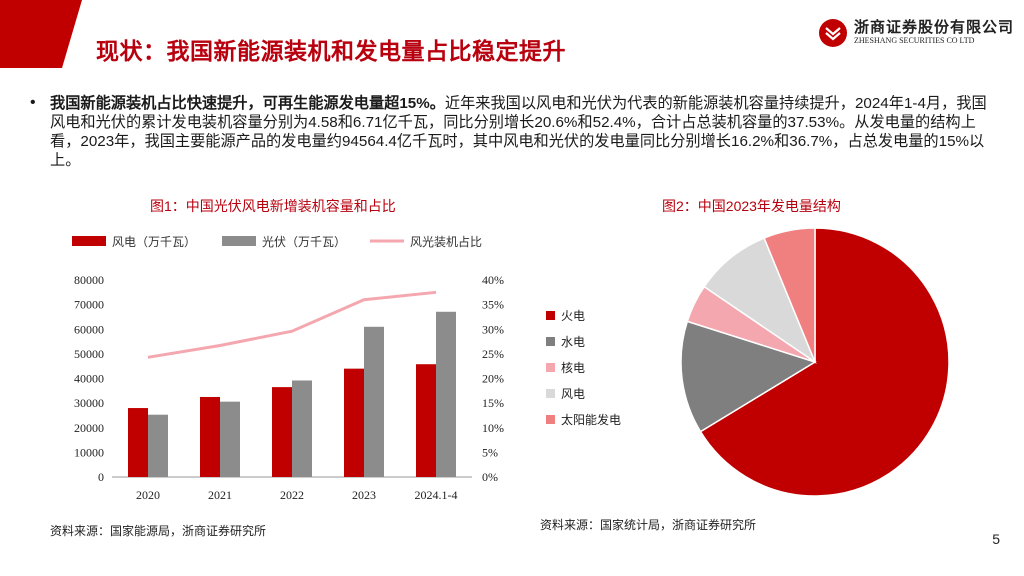 Image resolution: width=1024 pixels, height=576 pixels. What do you see at coordinates (493, 403) in the screenshot?
I see `y-right-tick-label: 15%` at bounding box center [493, 403].